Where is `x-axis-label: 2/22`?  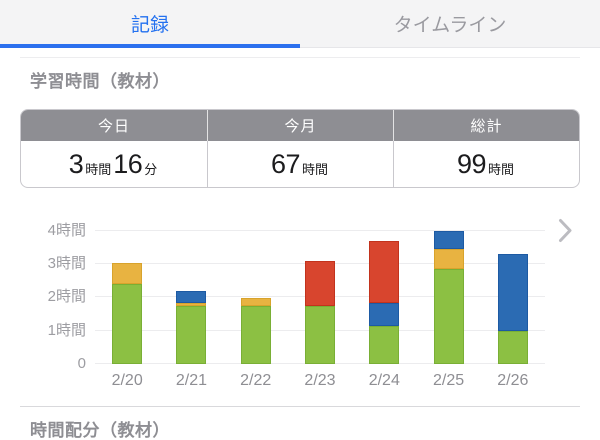
x-axis-label: 2/22 is located at coordinates (256, 380).